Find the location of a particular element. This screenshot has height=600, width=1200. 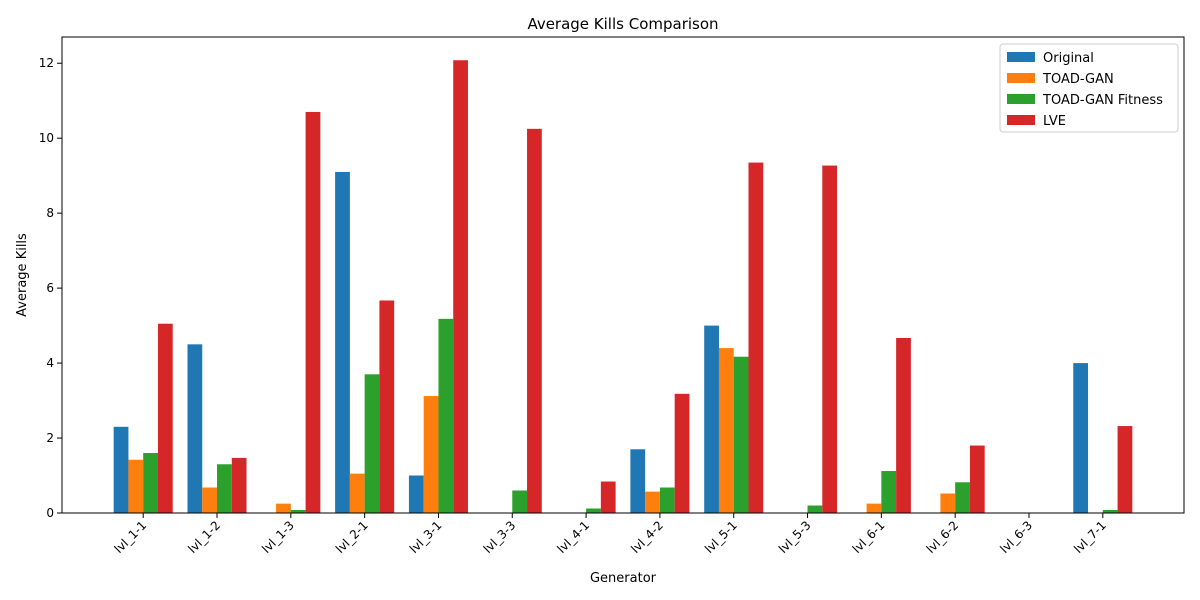

y-tick-label: 0 is located at coordinates (50, 513).